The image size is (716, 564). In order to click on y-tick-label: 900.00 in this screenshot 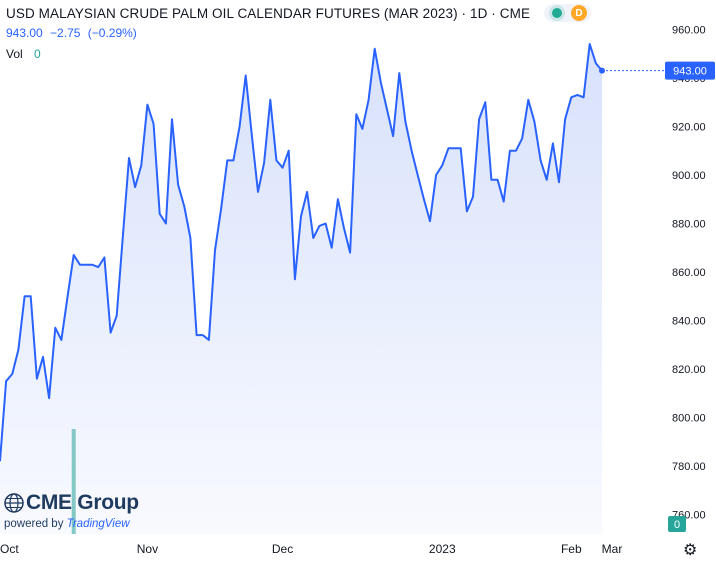, I will do `click(689, 176)`.